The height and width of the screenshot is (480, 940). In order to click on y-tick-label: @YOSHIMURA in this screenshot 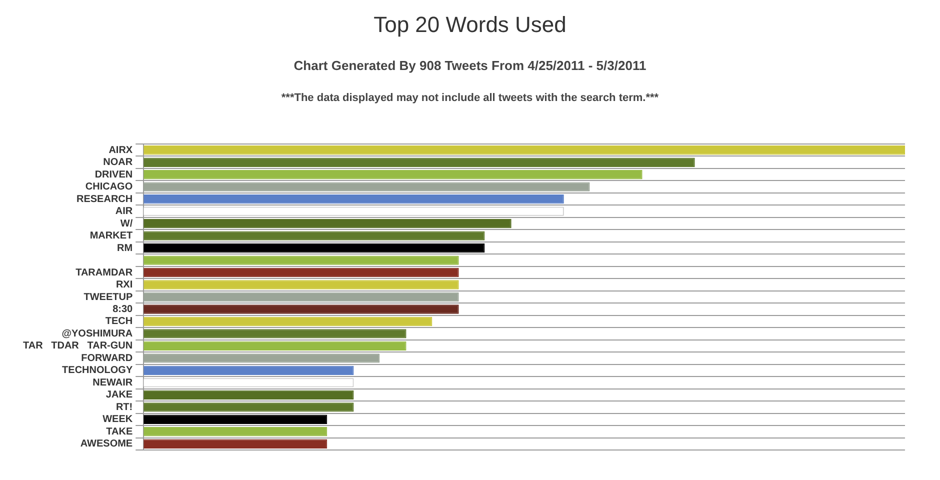, I will do `click(97, 334)`.